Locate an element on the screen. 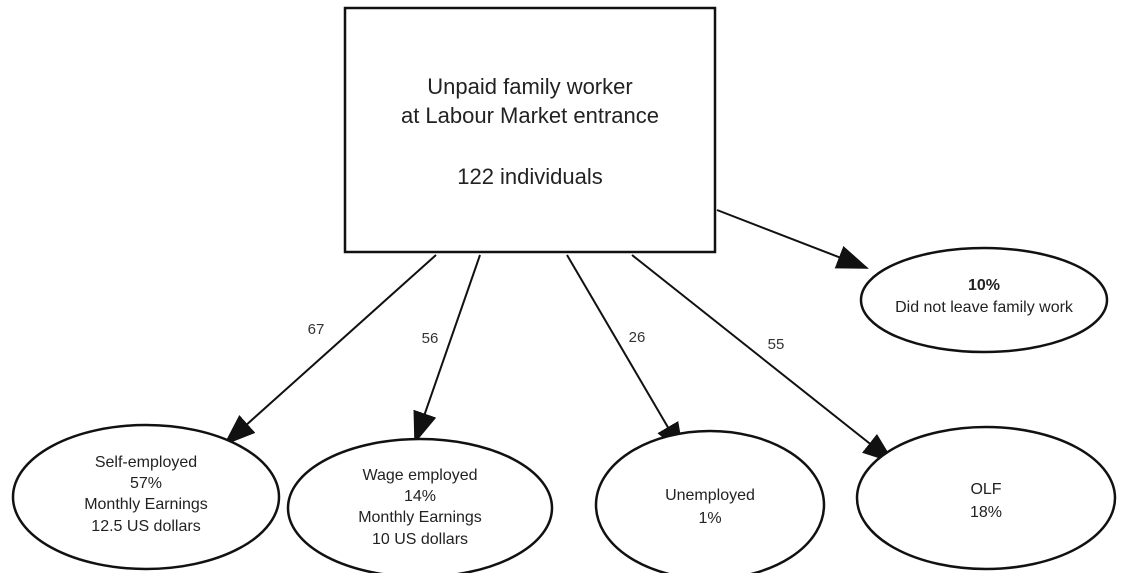 The image size is (1123, 573). stay-text: 10% is located at coordinates (984, 285).